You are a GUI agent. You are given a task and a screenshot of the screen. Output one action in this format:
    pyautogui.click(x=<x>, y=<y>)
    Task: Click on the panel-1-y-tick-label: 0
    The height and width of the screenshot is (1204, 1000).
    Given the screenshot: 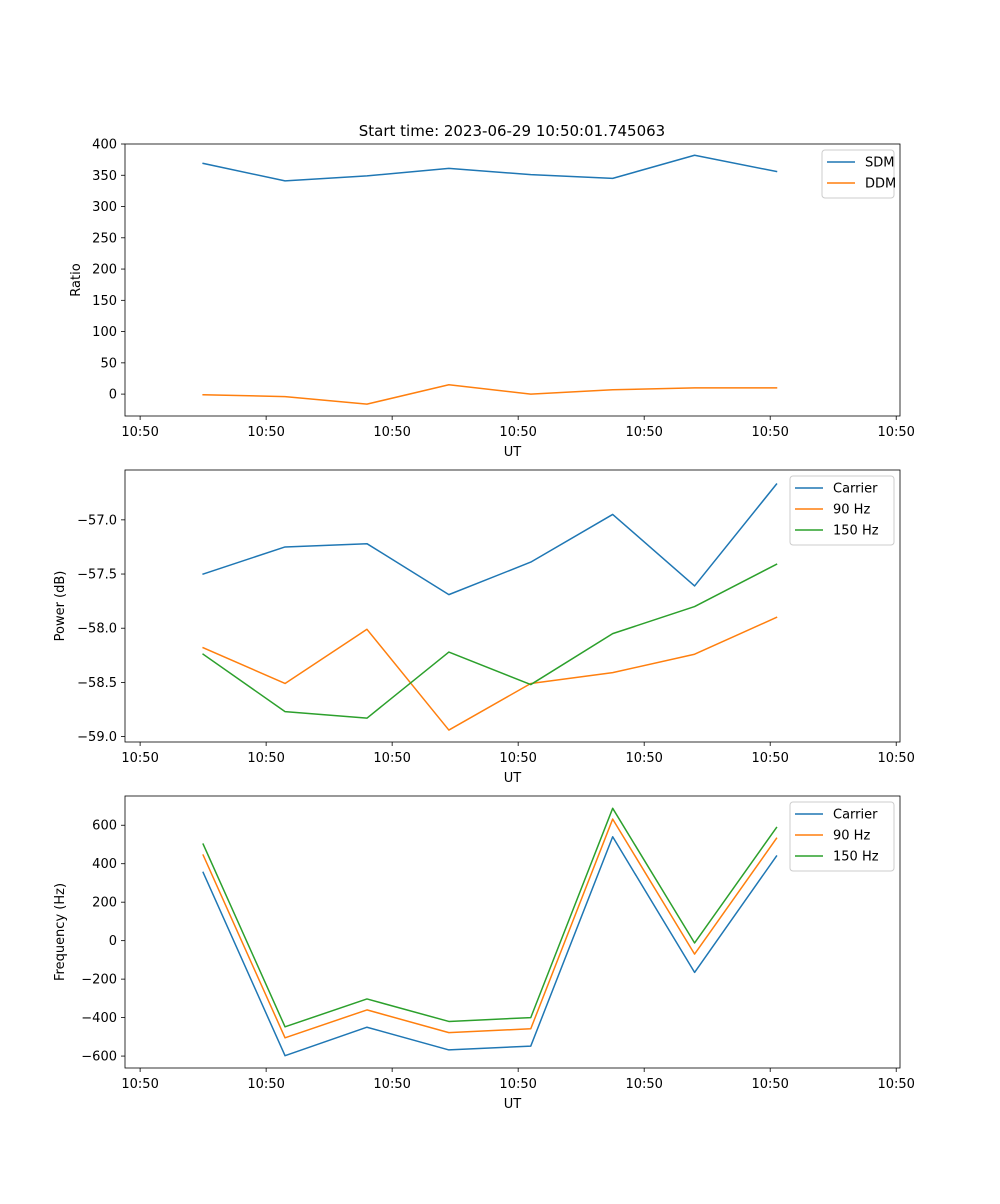 What is the action you would take?
    pyautogui.click(x=113, y=395)
    